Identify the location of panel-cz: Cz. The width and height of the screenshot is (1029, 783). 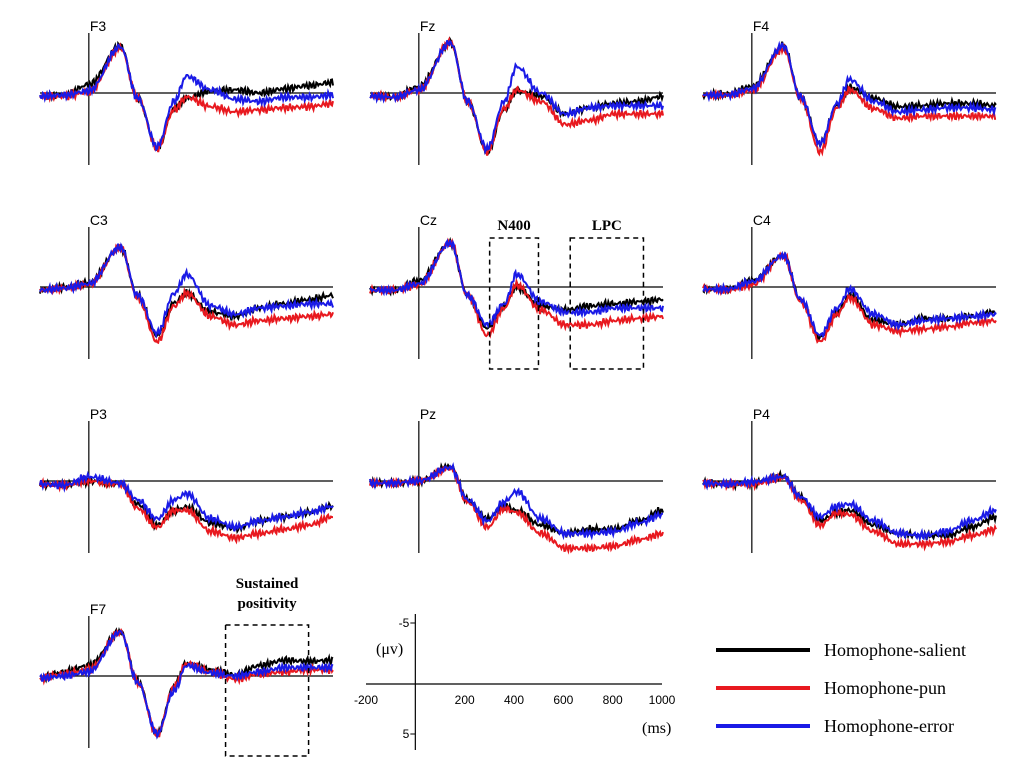
(516, 285).